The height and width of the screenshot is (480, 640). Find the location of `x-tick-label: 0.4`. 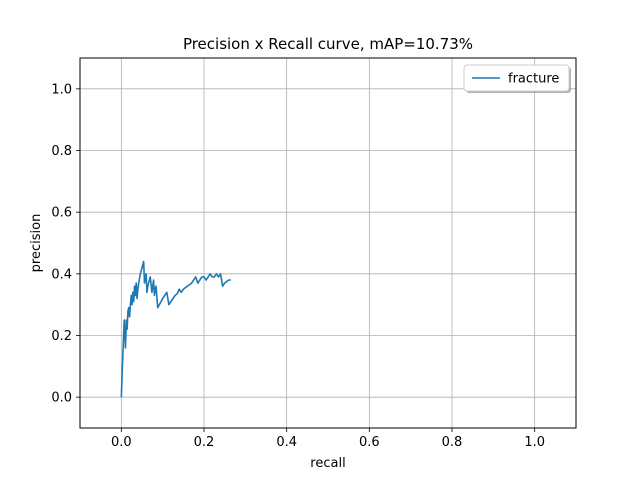

x-tick-label: 0.4 is located at coordinates (286, 442).